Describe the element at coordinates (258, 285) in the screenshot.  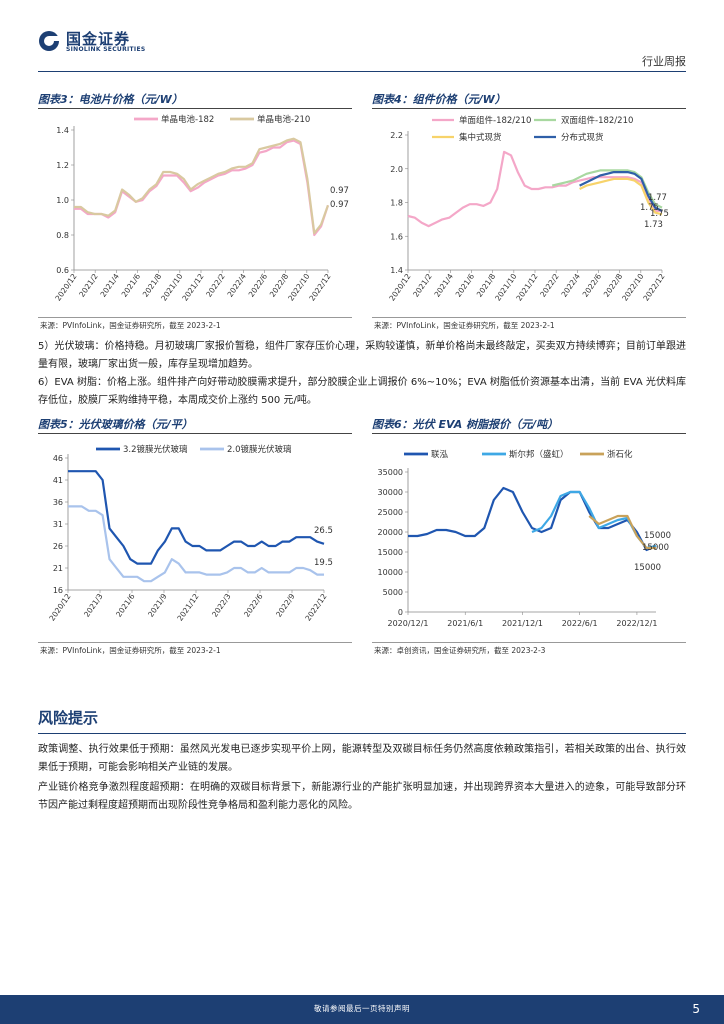
I see `fig3-x-tick-label: 2022/6` at that location.